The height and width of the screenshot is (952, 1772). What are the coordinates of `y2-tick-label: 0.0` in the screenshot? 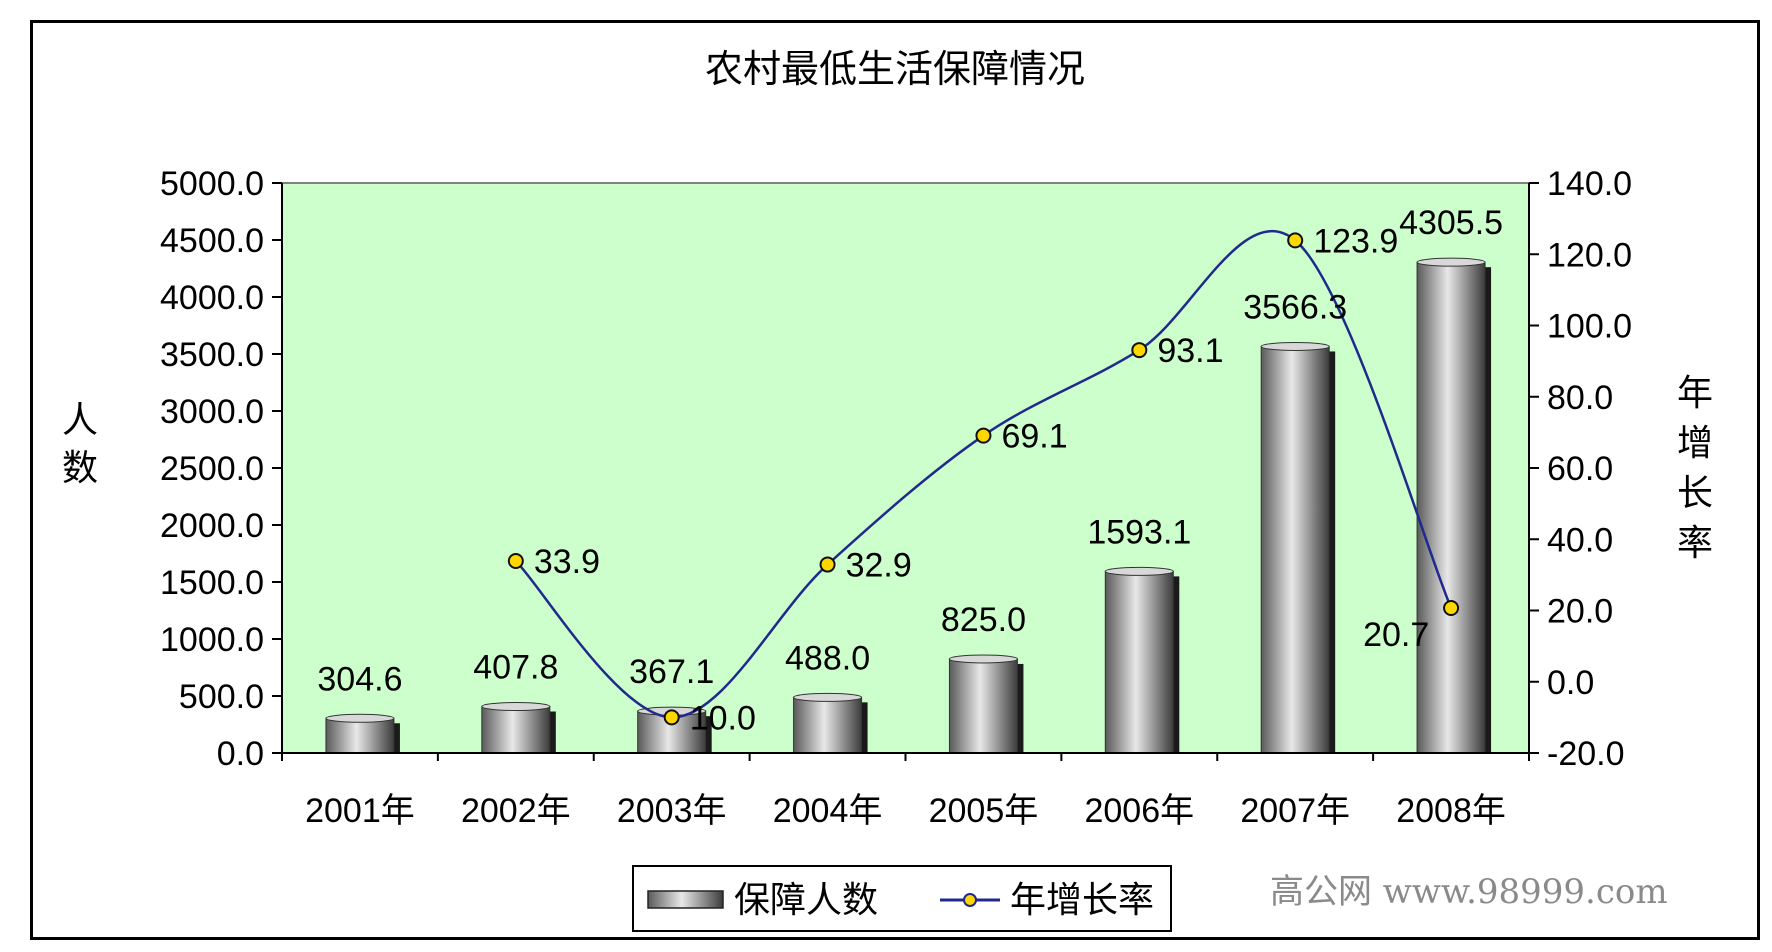 It's located at (1570, 683).